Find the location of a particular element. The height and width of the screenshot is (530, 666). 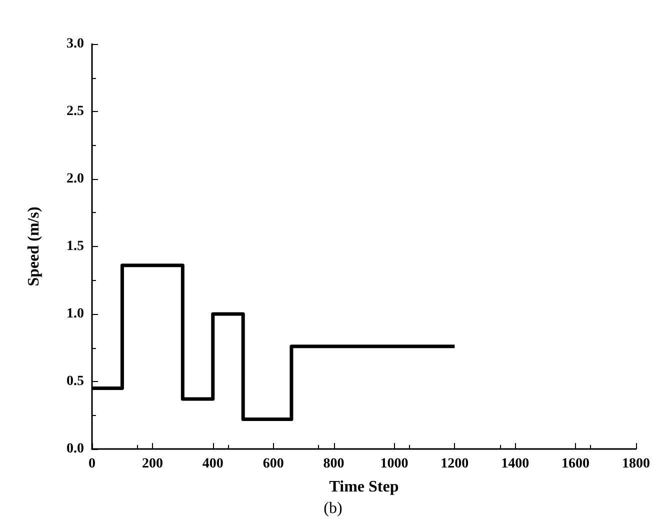

x-tick-label: 1200 is located at coordinates (454, 464).